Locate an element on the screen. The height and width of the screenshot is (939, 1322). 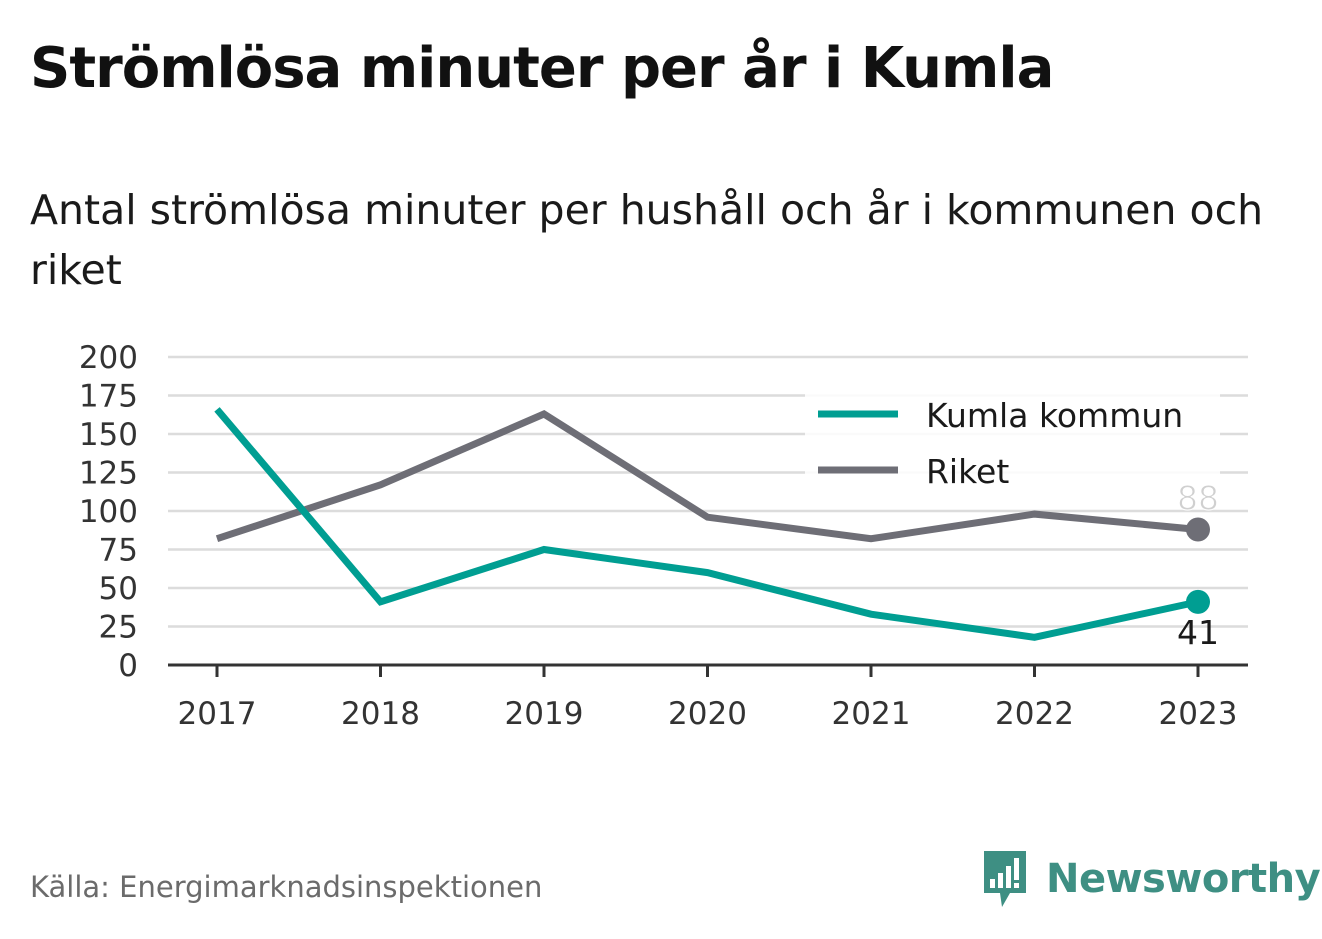
x-tick-label: 2023 is located at coordinates (1198, 714).